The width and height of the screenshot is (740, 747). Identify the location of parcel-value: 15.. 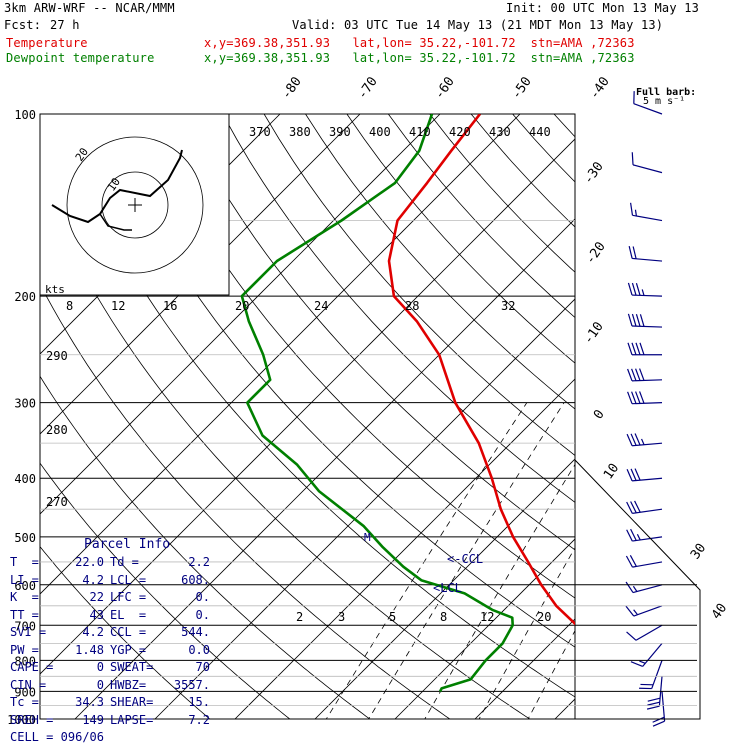
(187, 703).